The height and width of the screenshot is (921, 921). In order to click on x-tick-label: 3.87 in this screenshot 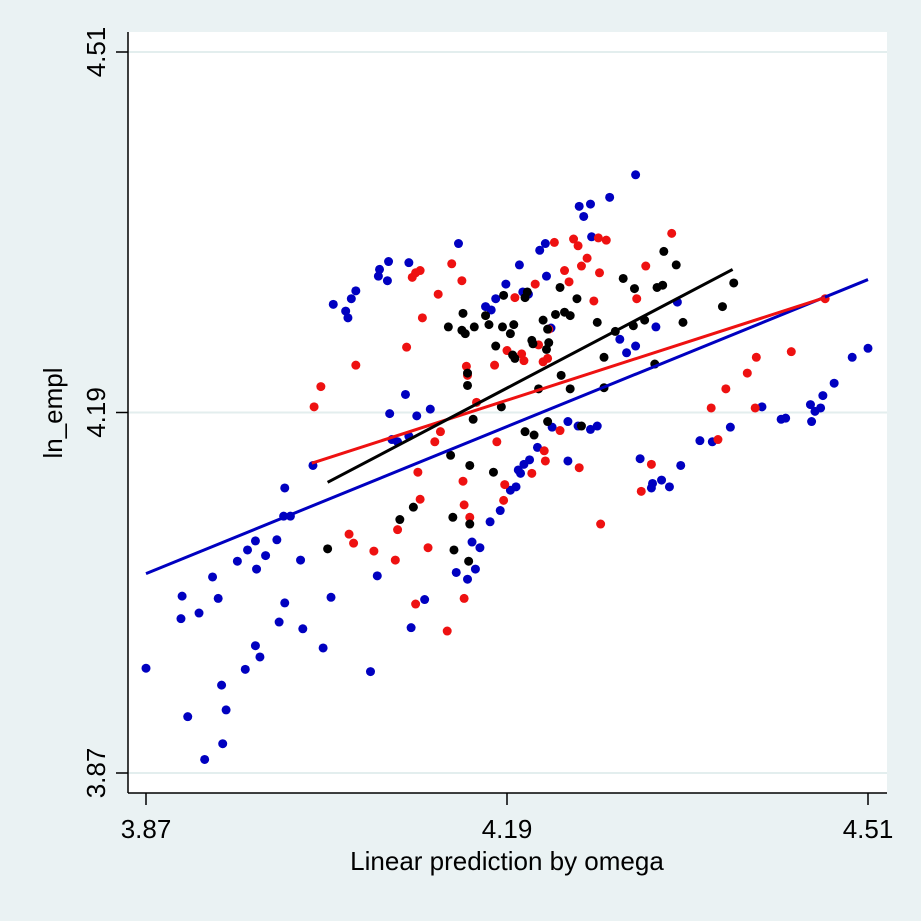, I will do `click(146, 829)`.